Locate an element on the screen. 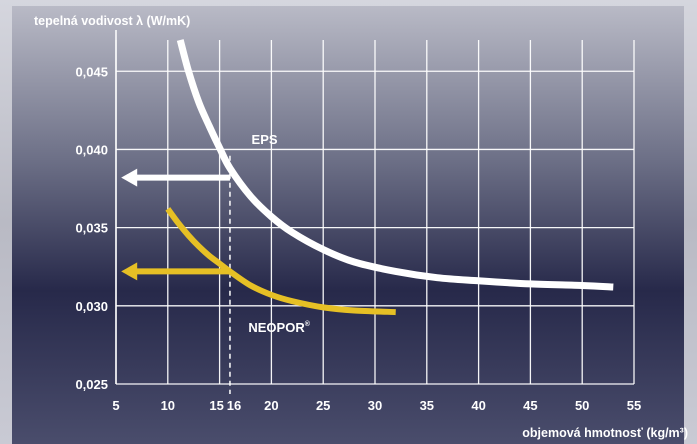  x-tick-label: 55 is located at coordinates (634, 405).